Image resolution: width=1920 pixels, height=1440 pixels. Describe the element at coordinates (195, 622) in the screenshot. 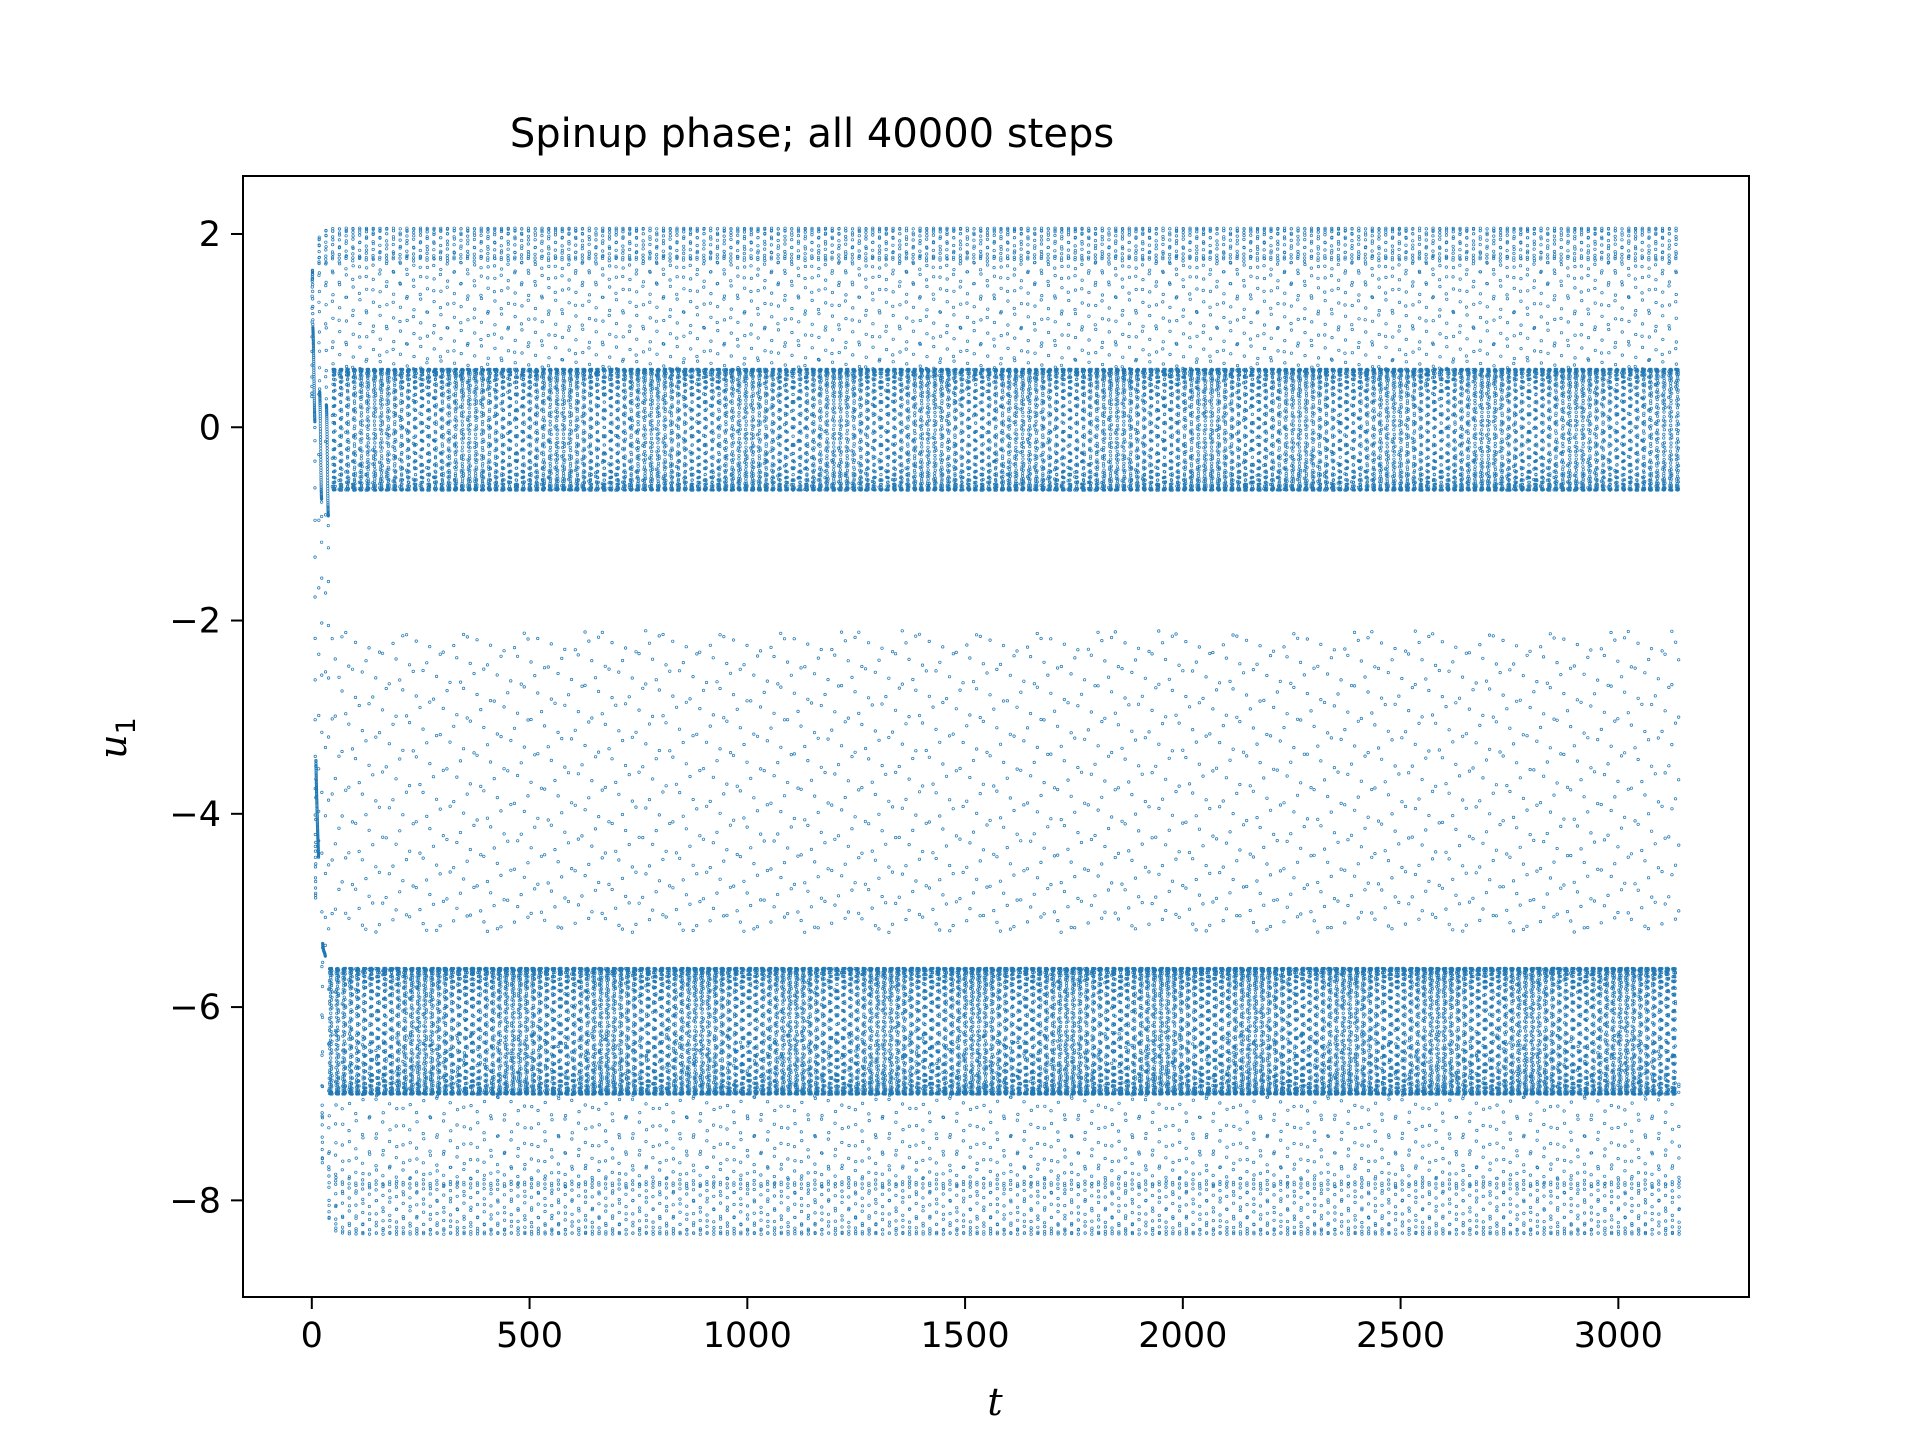

I see `y-tick-label: −2` at that location.